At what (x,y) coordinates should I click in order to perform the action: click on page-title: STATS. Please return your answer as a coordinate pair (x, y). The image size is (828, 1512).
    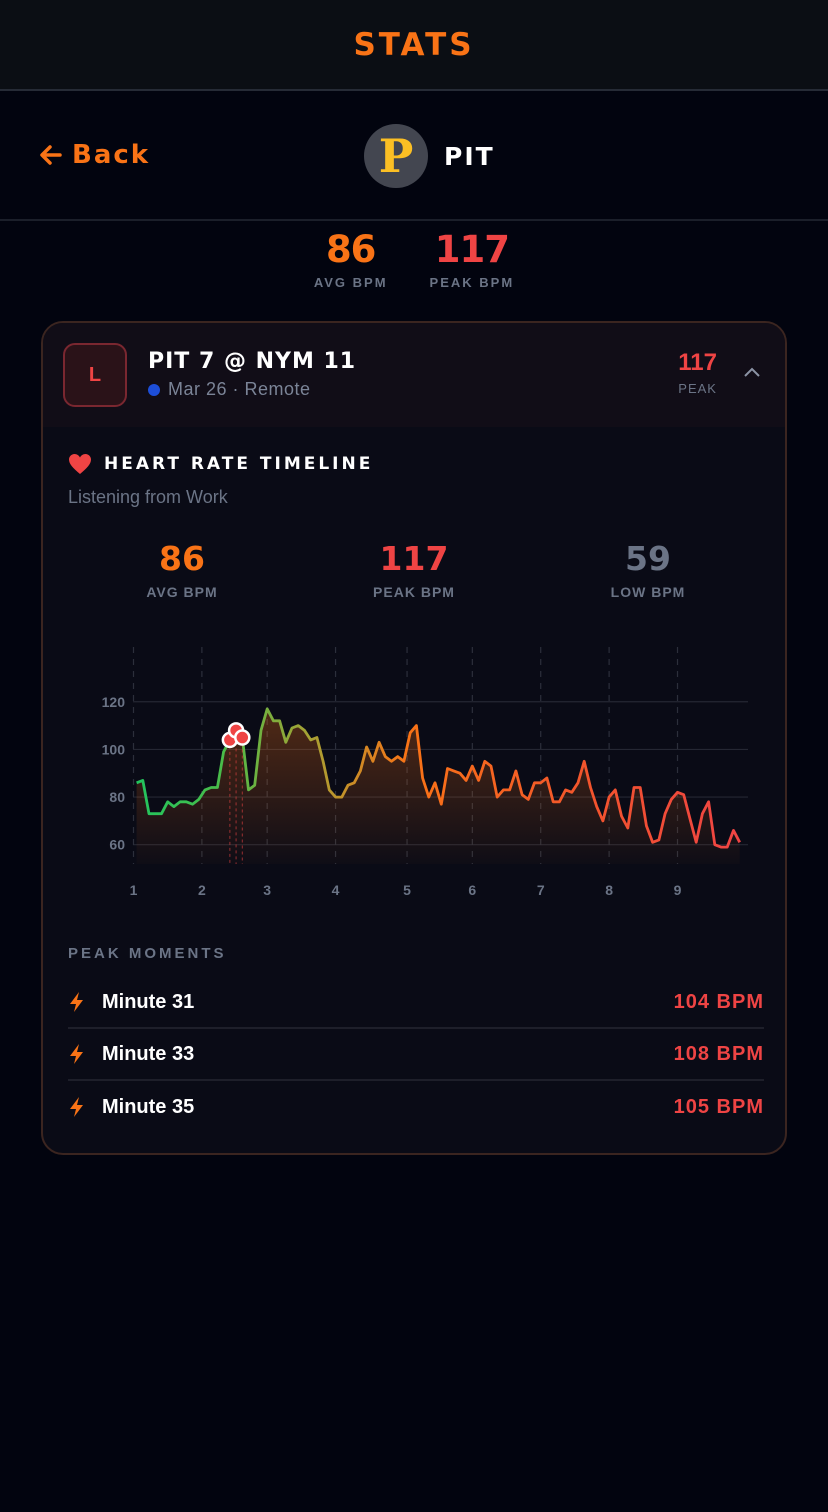
    Looking at the image, I should click on (414, 44).